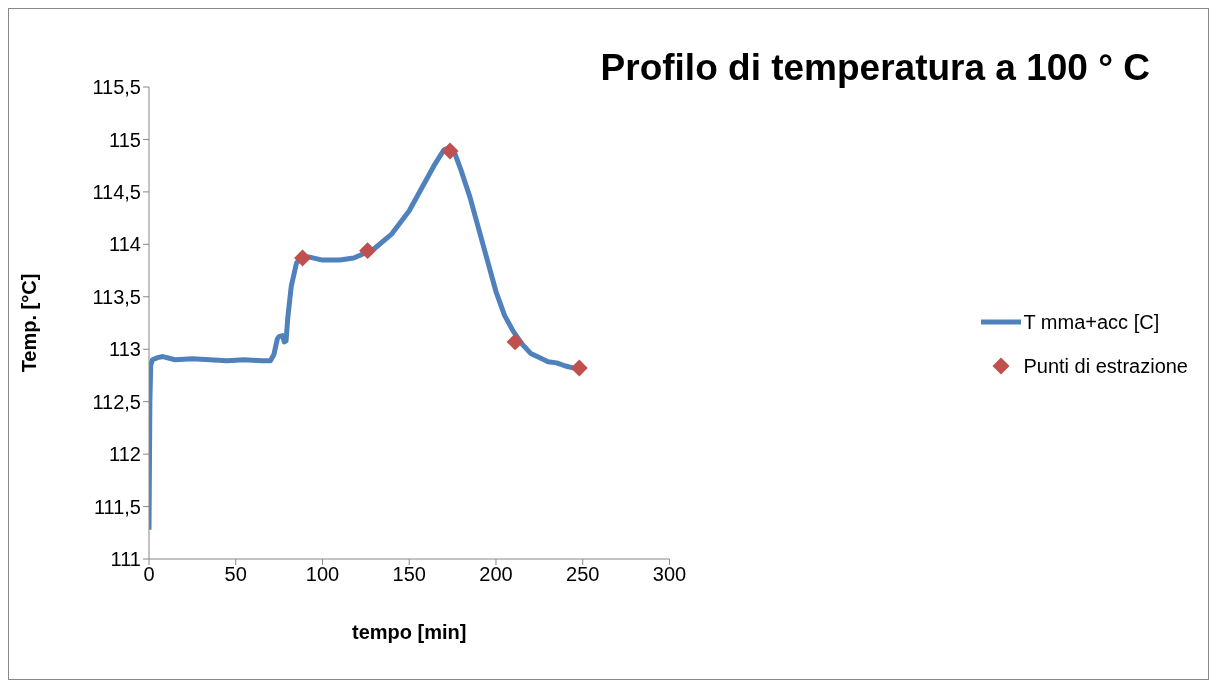  I want to click on x-tick-label: 0, so click(149, 574).